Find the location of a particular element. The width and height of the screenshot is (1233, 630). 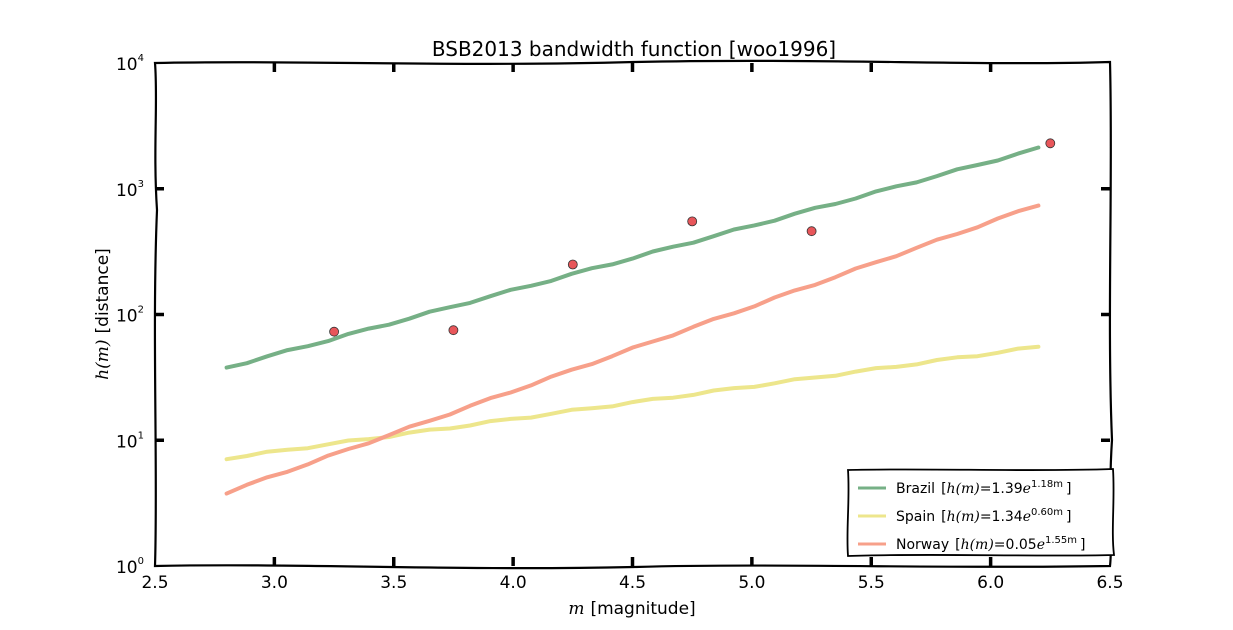

legend-formula-coef: 1.39 is located at coordinates (1007, 489).